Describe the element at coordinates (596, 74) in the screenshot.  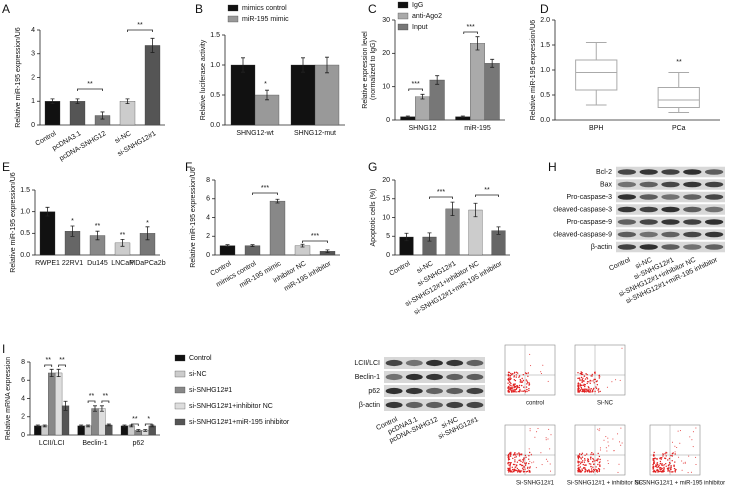
I see `box-whisker` at that location.